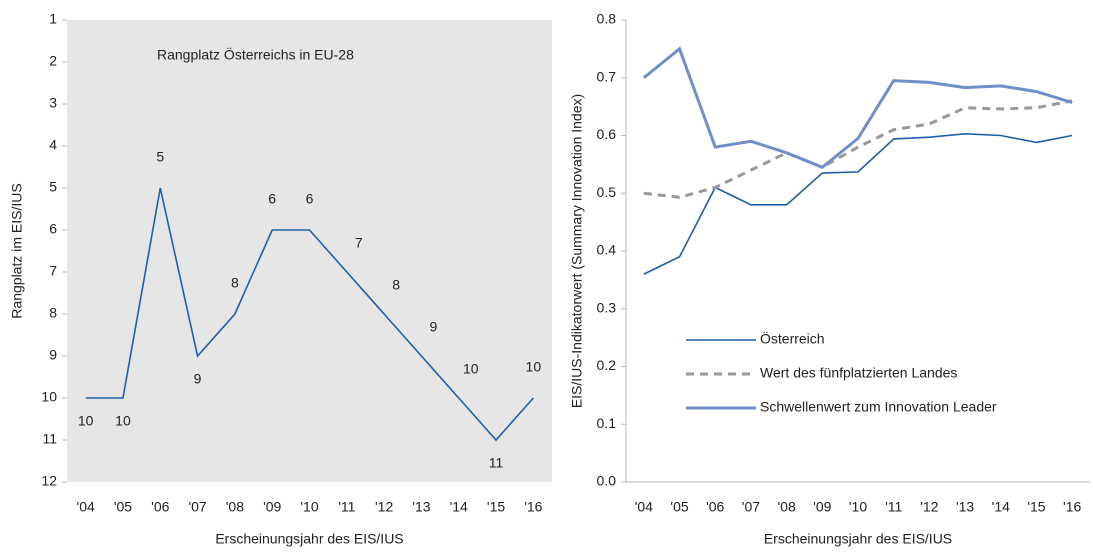 This screenshot has width=1093, height=552. Describe the element at coordinates (359, 243) in the screenshot. I see `data-label: 7` at that location.